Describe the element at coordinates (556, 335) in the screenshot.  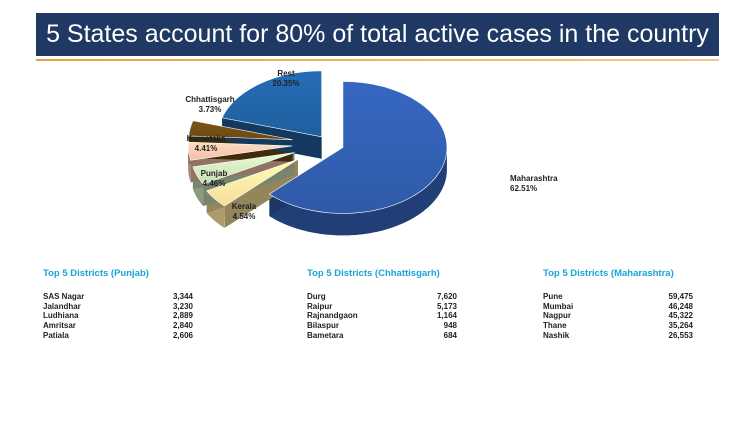
I see `district-name: Nashik` at that location.